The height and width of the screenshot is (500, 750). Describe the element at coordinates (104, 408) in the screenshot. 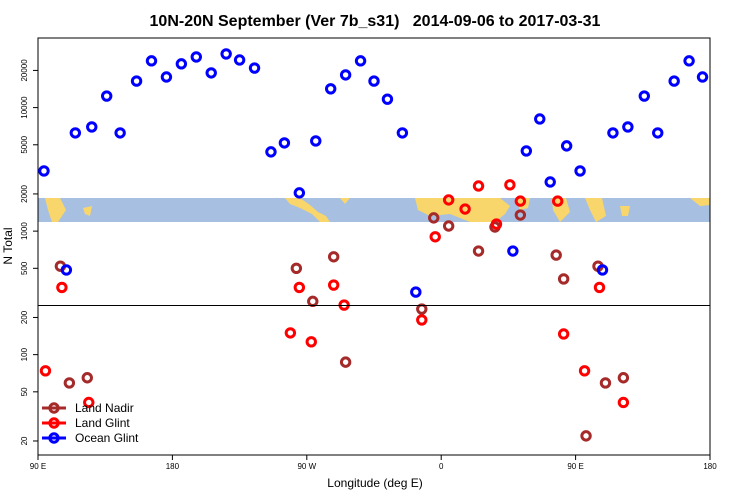

I see `legend-label: Land Nadir` at that location.